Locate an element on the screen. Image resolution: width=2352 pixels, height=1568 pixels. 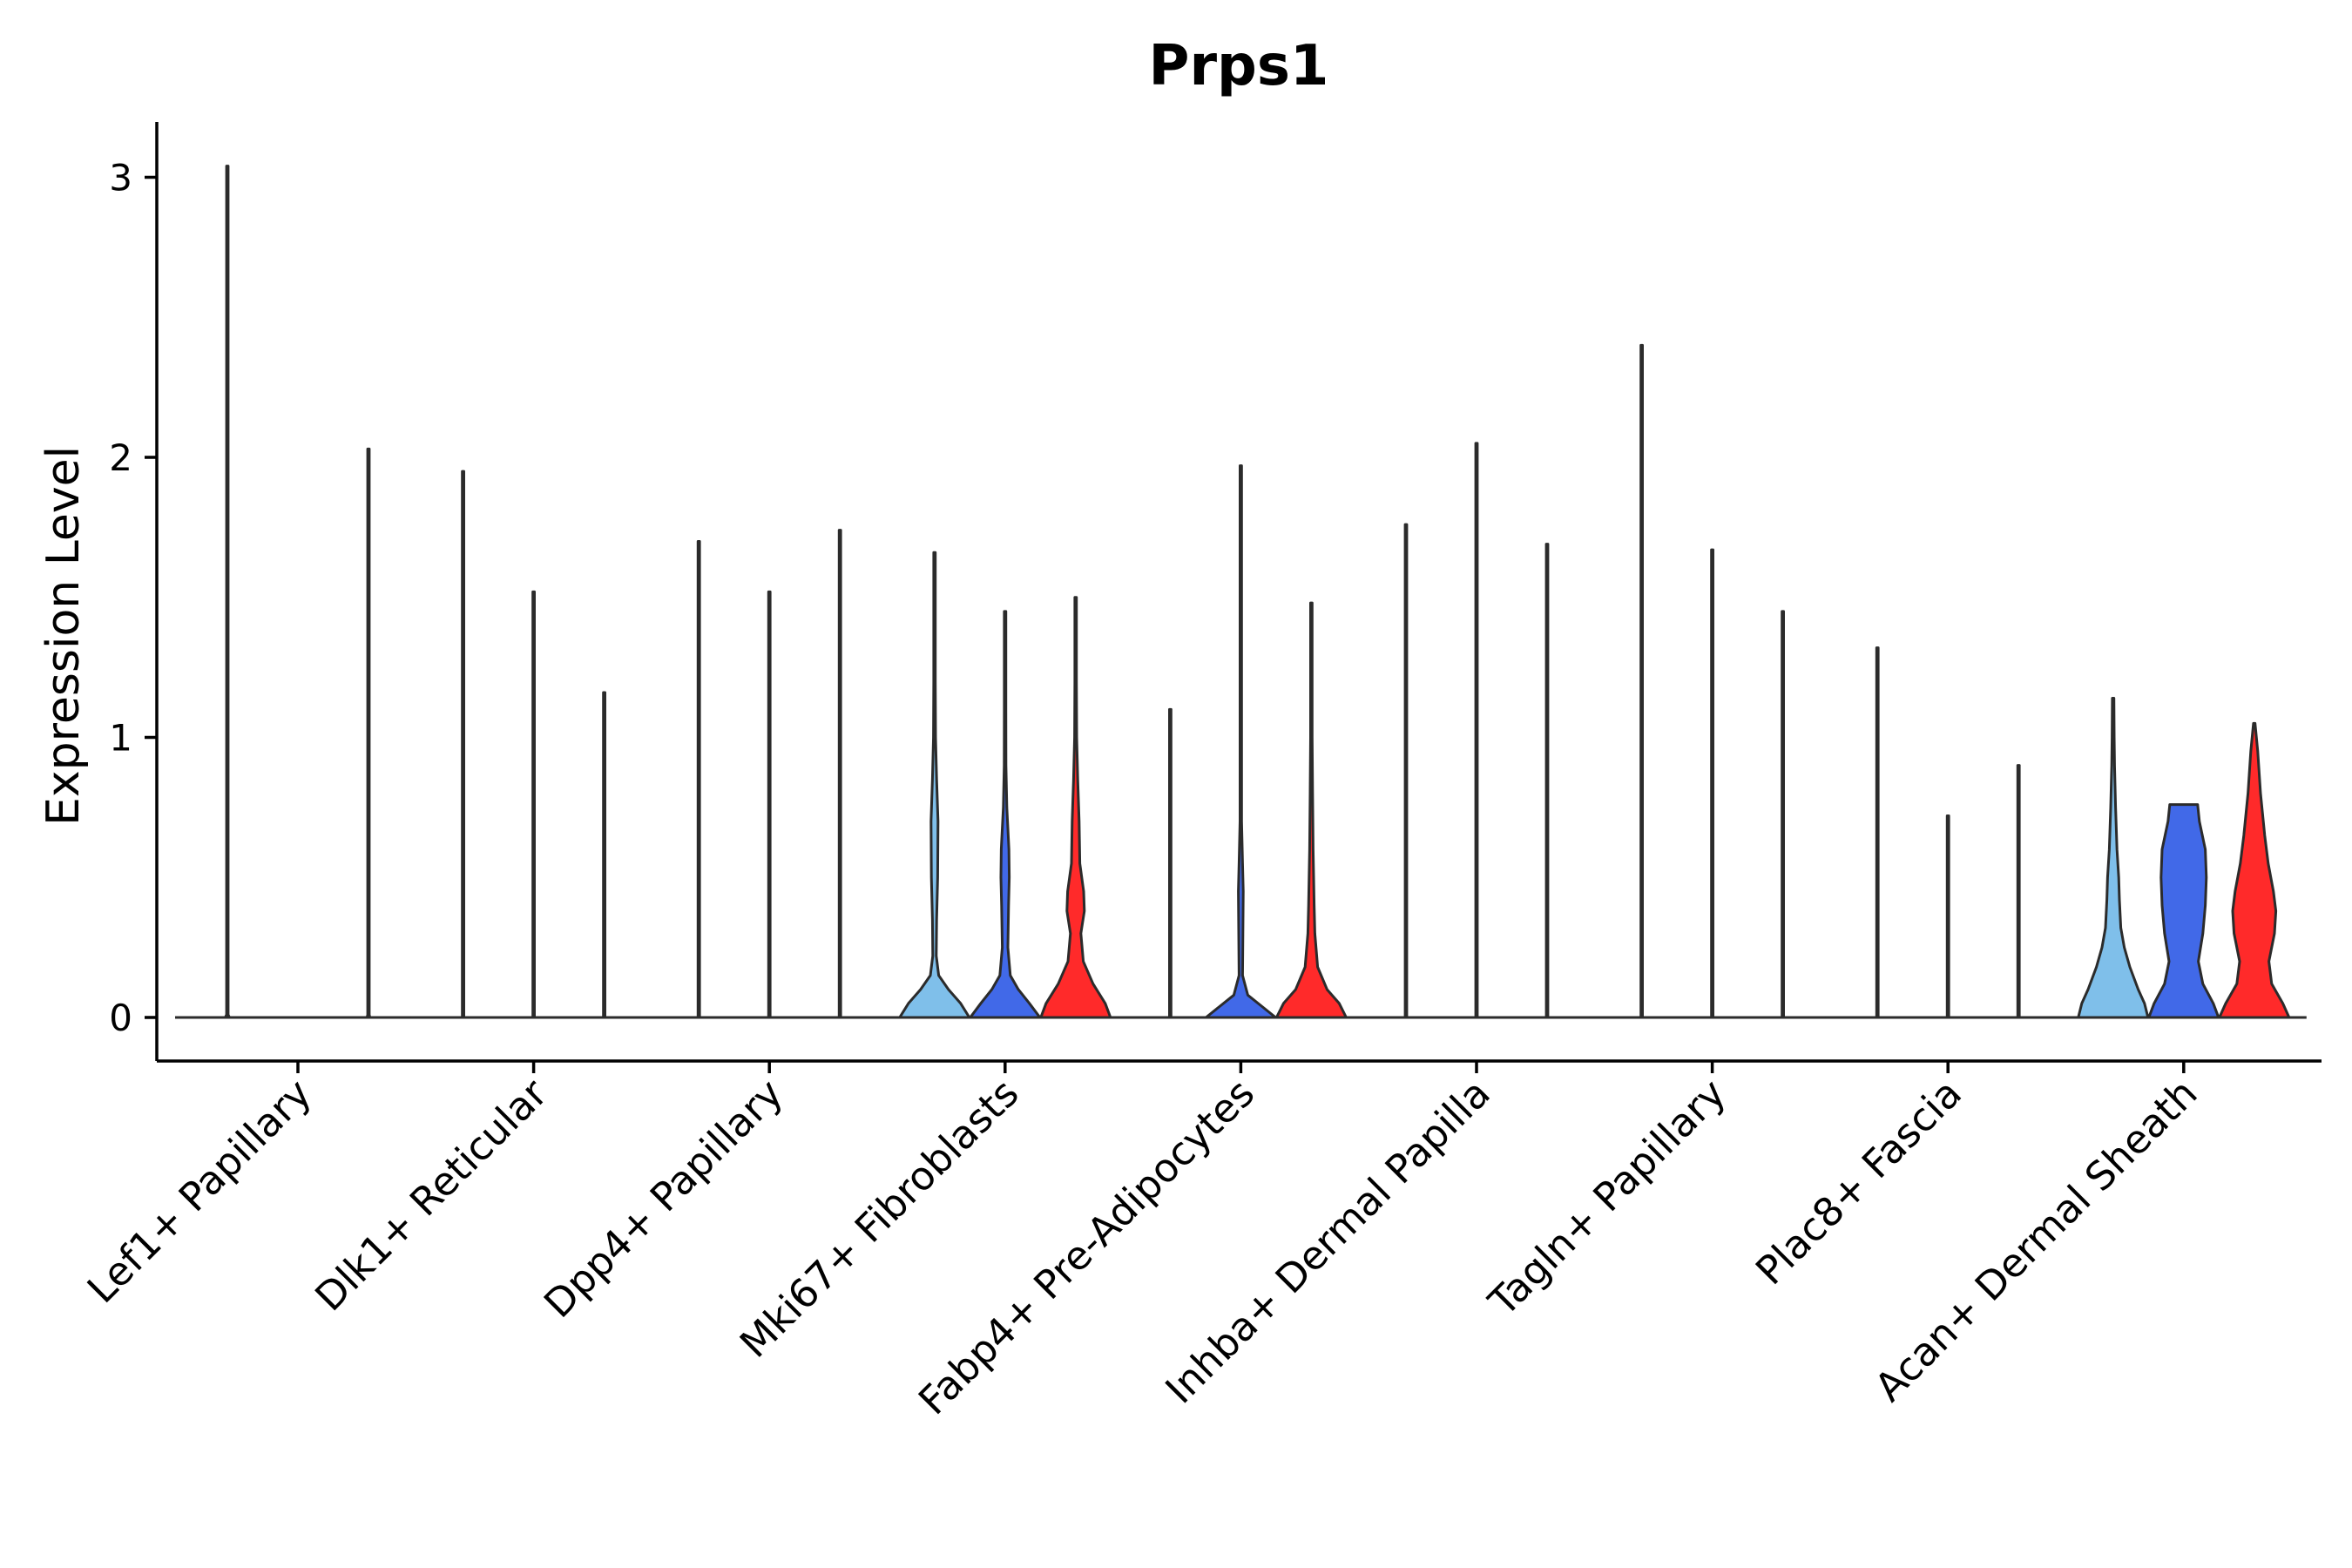
x-tick-label-1: Dlk1+ Reticular is located at coordinates (431, 1195).